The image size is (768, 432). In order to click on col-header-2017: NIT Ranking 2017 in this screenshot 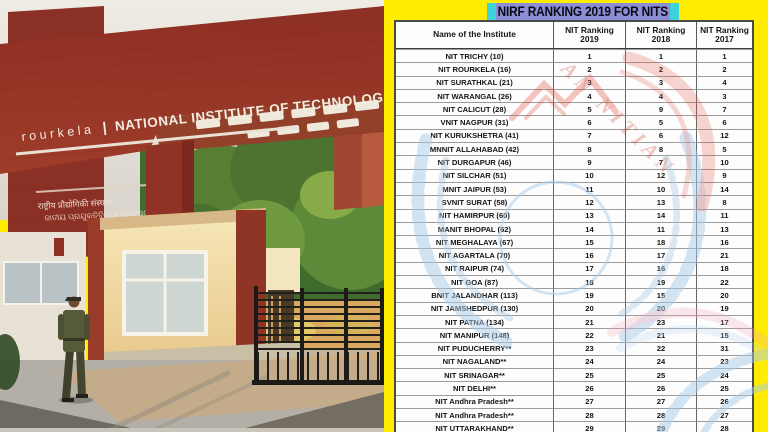, I will do `click(724, 34)`.